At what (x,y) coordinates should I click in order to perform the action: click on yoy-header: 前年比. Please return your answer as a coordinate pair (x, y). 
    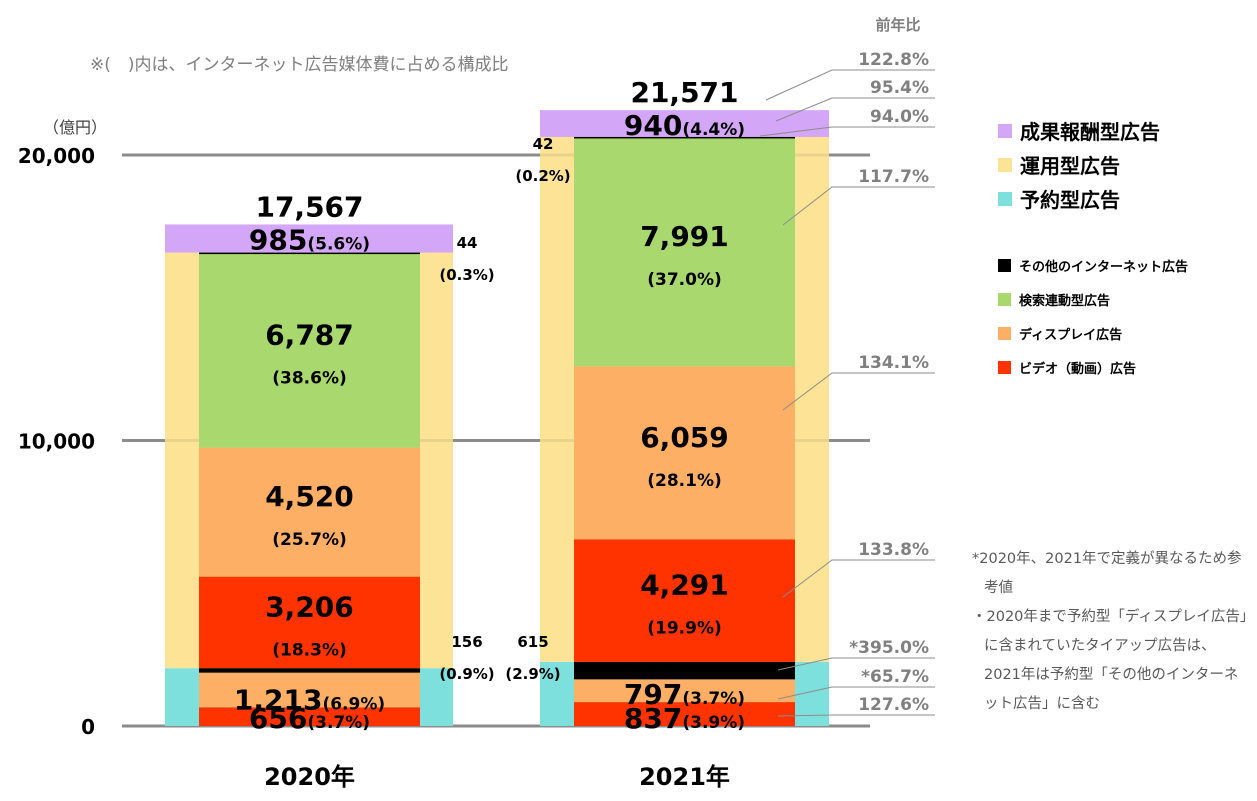
    Looking at the image, I should click on (897, 25).